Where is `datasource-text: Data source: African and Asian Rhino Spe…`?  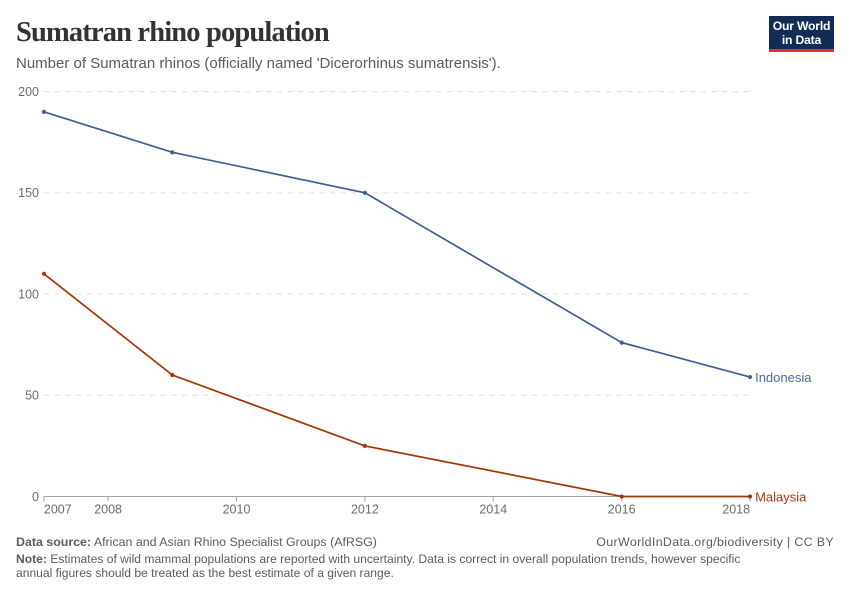 datasource-text: Data source: African and Asian Rhino Spe… is located at coordinates (196, 542).